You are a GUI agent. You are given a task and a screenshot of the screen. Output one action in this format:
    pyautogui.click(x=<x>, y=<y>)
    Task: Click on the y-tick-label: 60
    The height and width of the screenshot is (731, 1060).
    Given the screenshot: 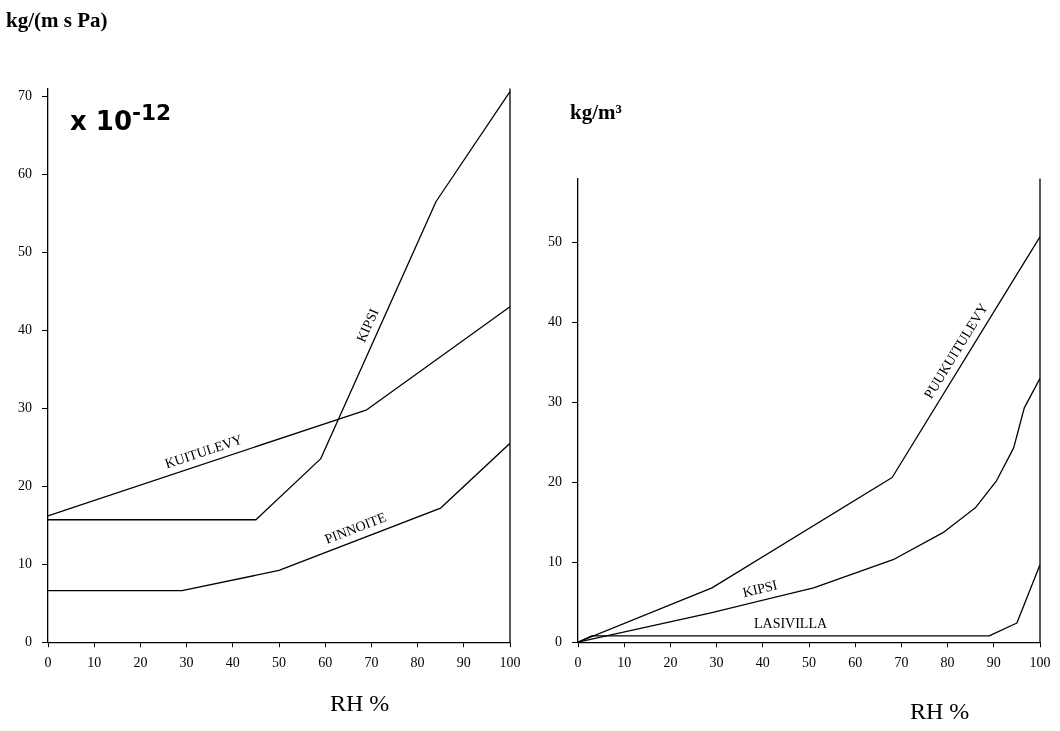 What is the action you would take?
    pyautogui.click(x=25, y=173)
    